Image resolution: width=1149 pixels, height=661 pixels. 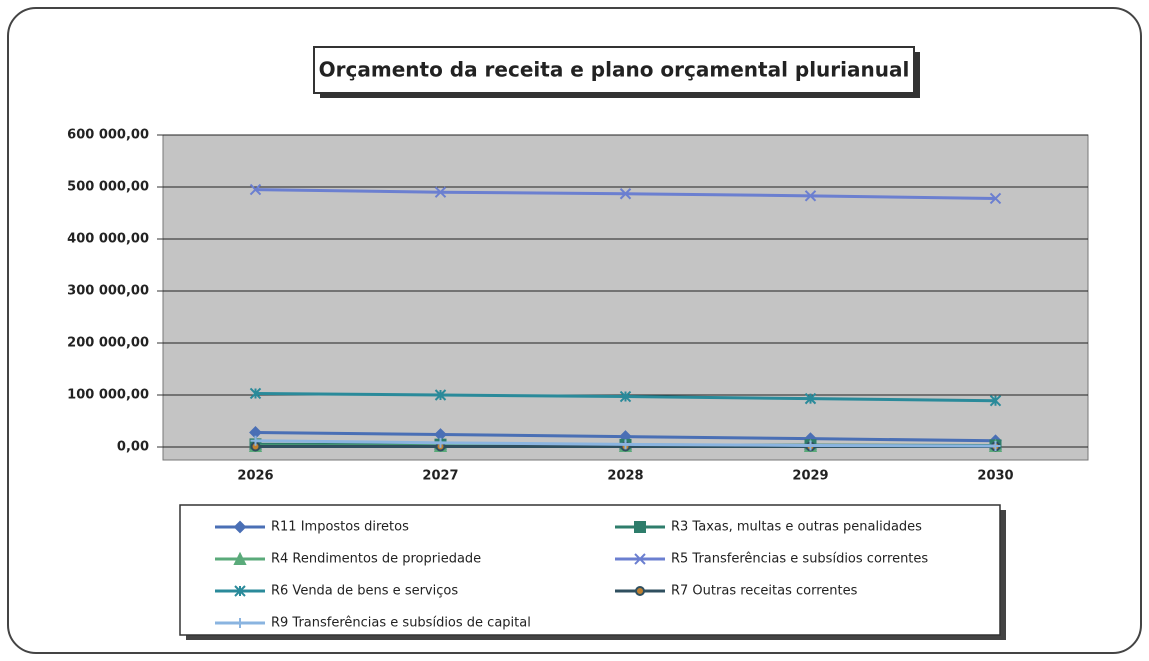 I want to click on legend-label: R6 Venda de bens e serviços, so click(x=364, y=591).